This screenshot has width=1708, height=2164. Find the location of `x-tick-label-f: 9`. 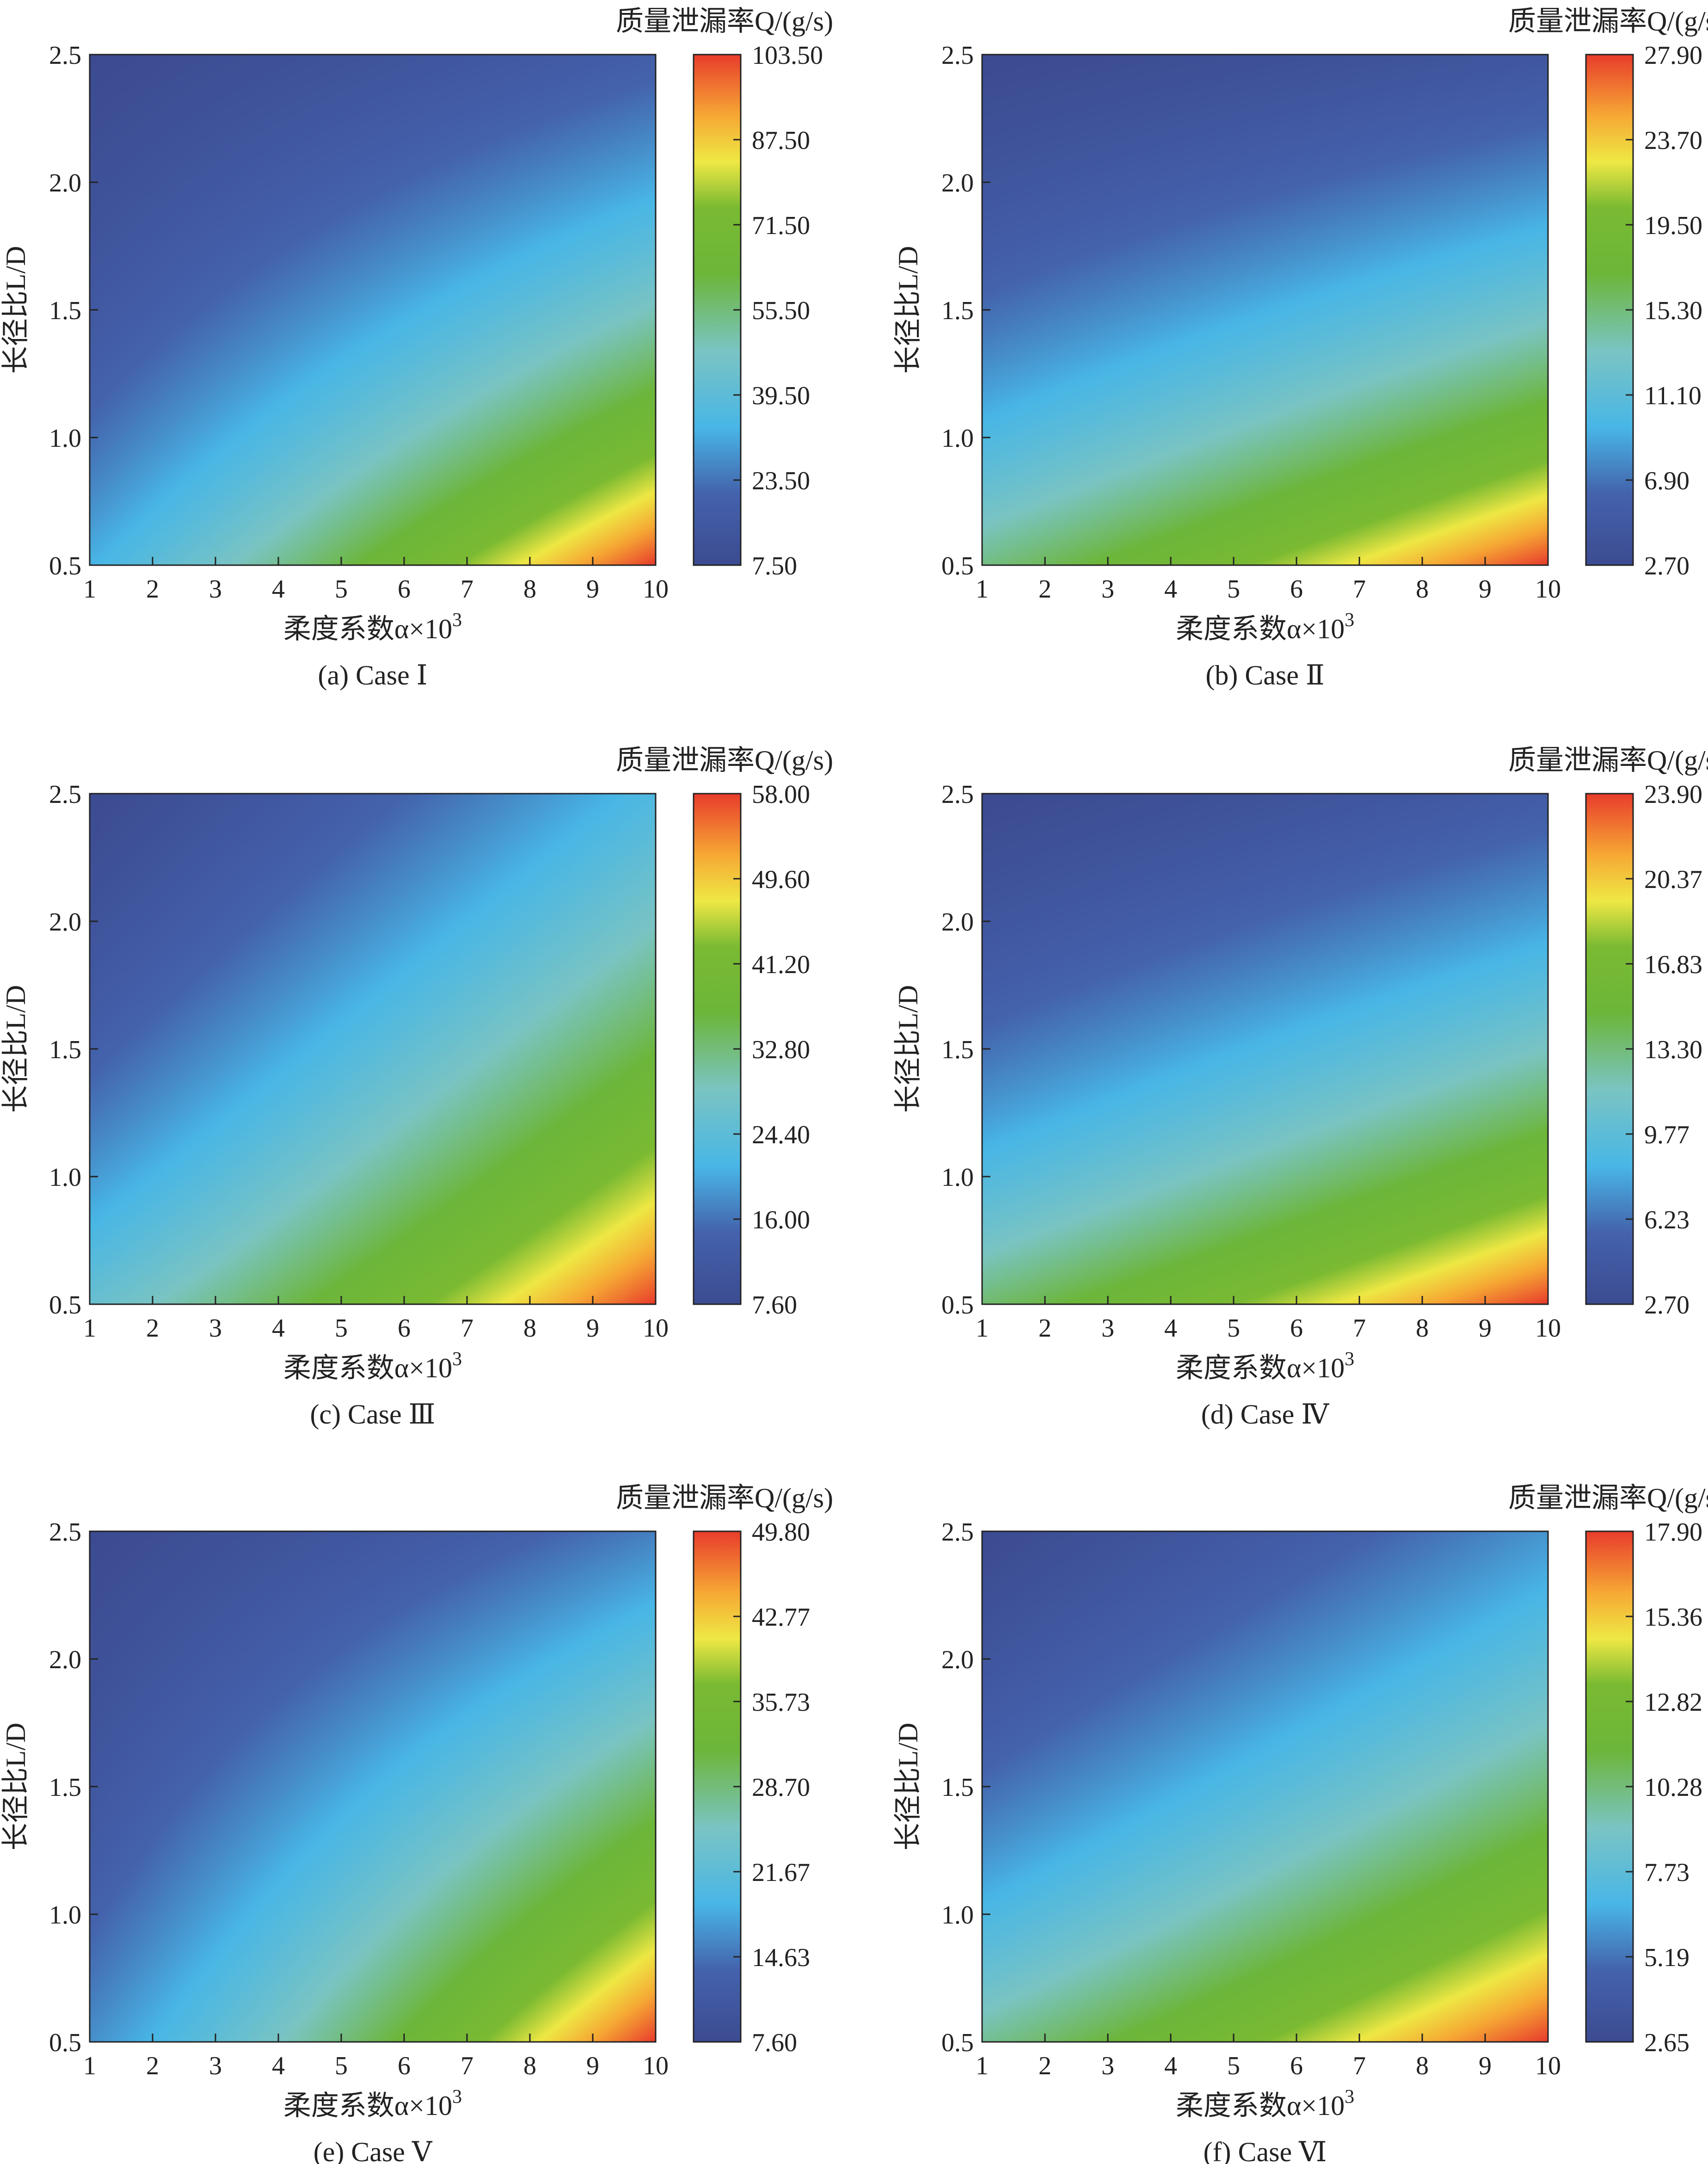

x-tick-label-f: 9 is located at coordinates (1485, 2066).